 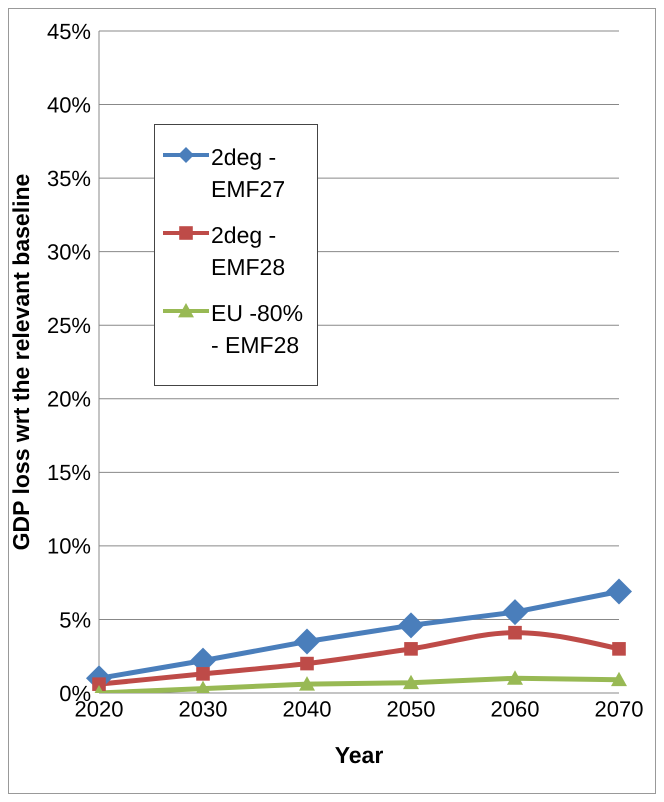 What do you see at coordinates (307, 709) in the screenshot?
I see `x-tick-label: 2040` at bounding box center [307, 709].